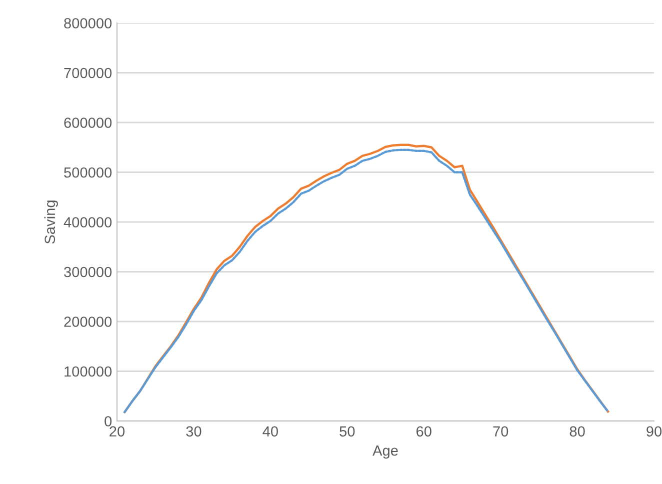 The height and width of the screenshot is (484, 662). I want to click on x-tick-label: 30, so click(194, 431).